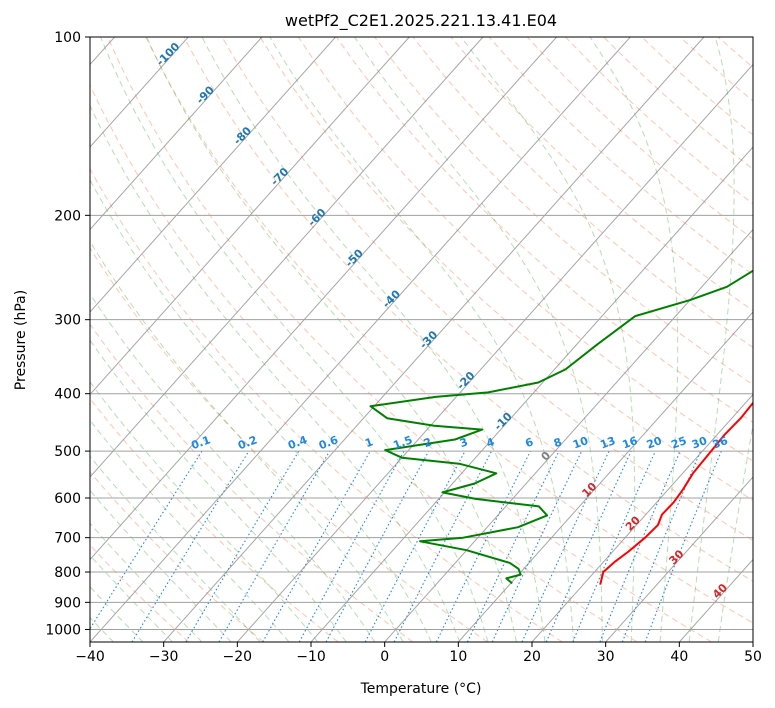  I want to click on y-tick-label: 400, so click(67, 395).